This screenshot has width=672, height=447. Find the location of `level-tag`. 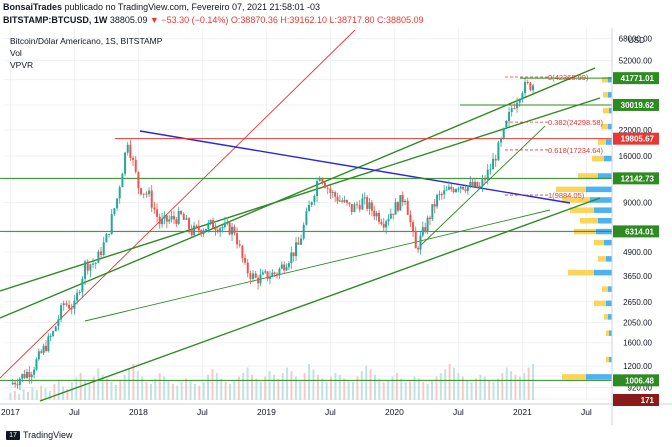

level-tag is located at coordinates (636, 400).